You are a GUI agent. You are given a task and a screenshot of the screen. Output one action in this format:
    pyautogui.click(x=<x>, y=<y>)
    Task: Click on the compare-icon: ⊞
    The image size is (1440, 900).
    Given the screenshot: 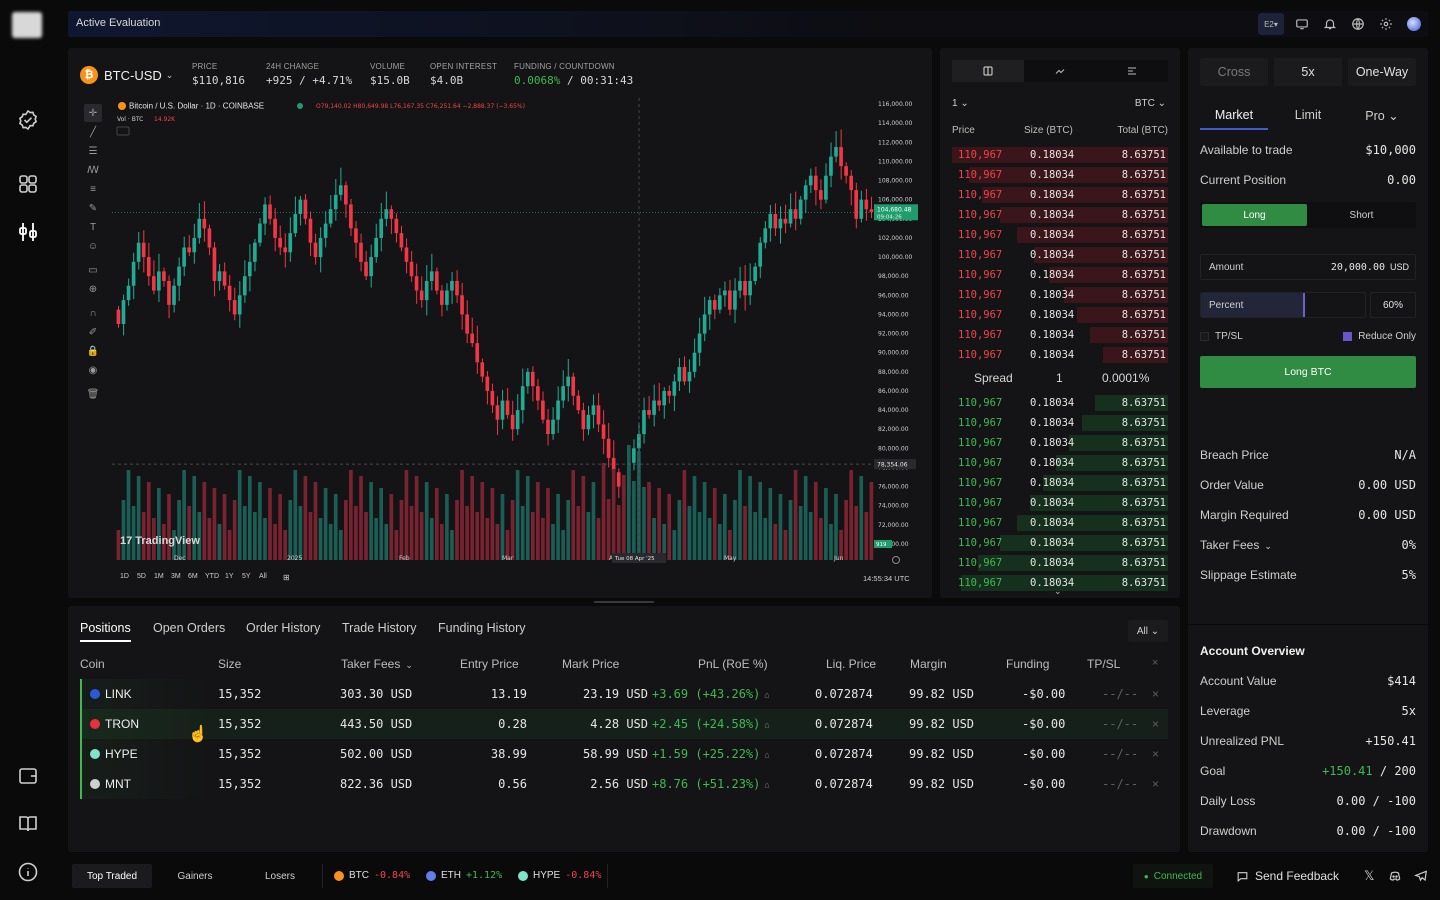 What is the action you would take?
    pyautogui.click(x=286, y=577)
    